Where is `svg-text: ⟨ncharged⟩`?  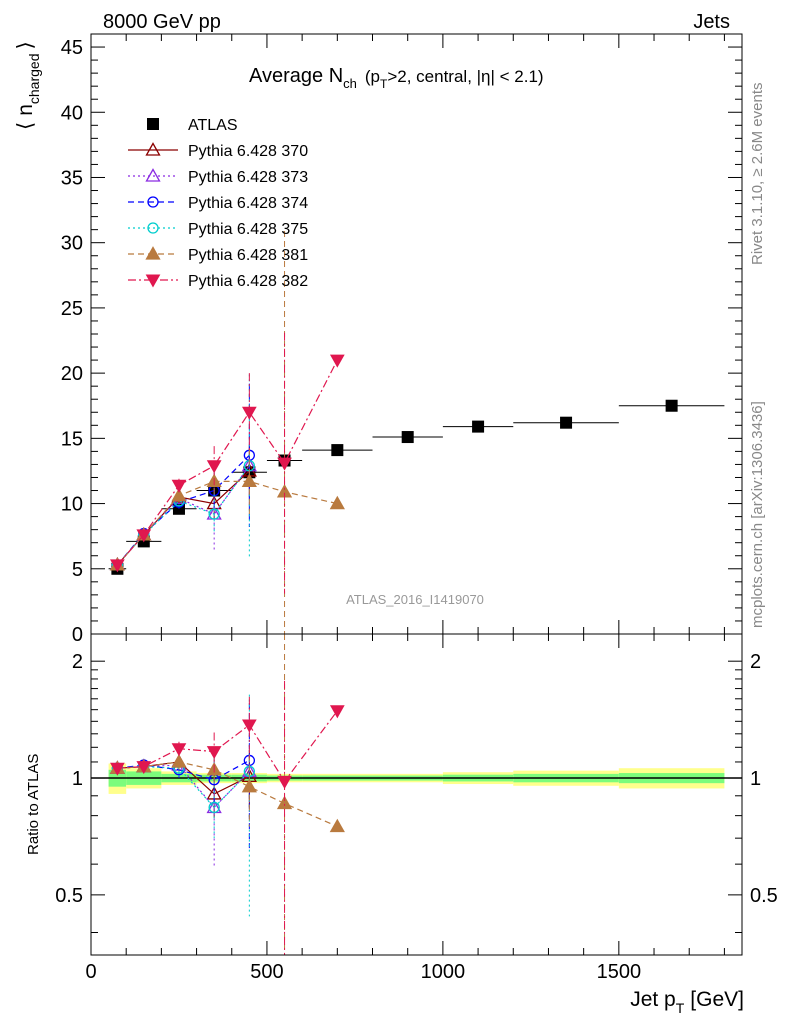
svg-text: ⟨ncharged⟩ is located at coordinates (28, 85).